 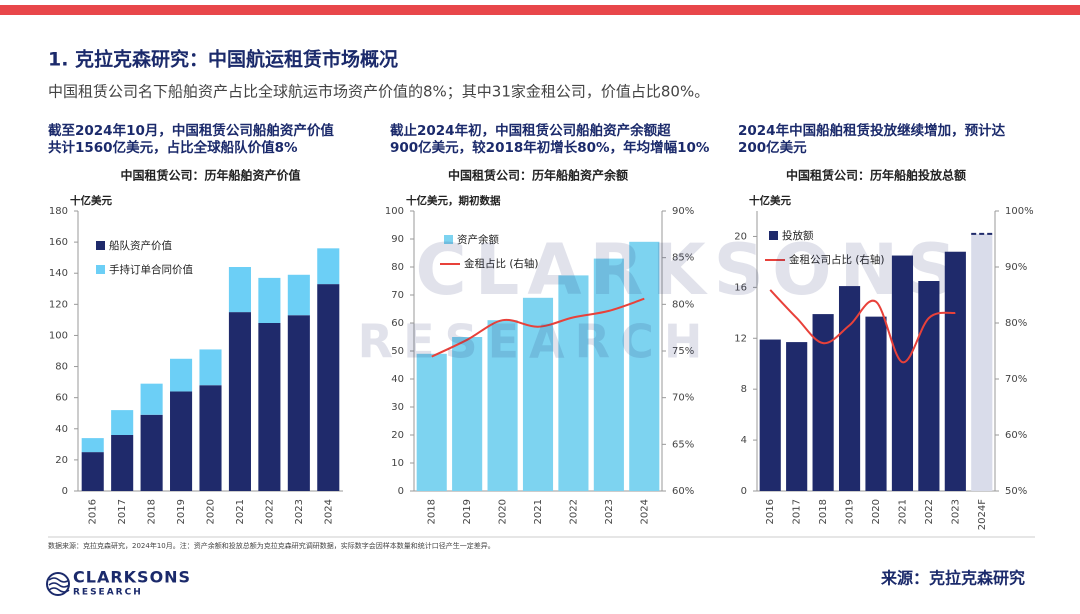 What do you see at coordinates (58, 584) in the screenshot?
I see `logo-icon` at bounding box center [58, 584].